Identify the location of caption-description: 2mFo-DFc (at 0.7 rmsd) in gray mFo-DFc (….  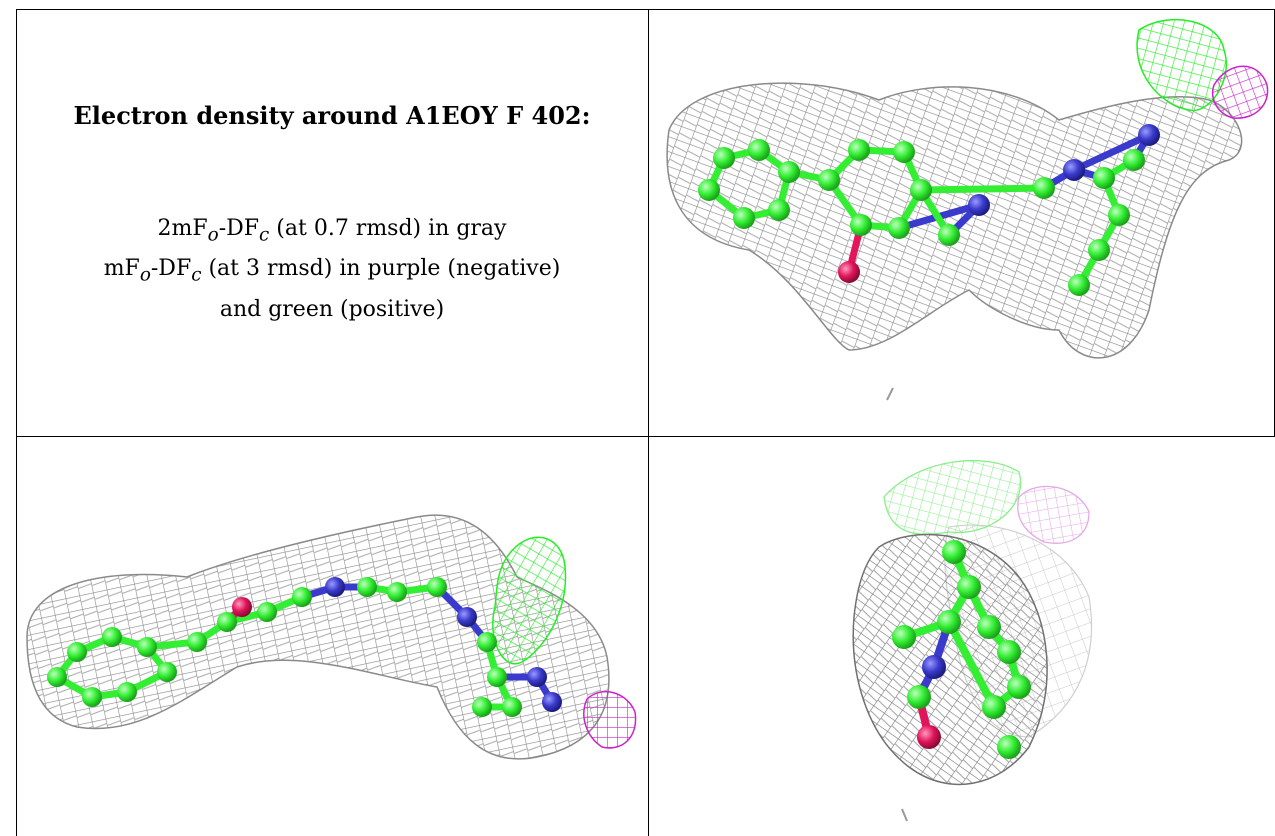
(332, 269).